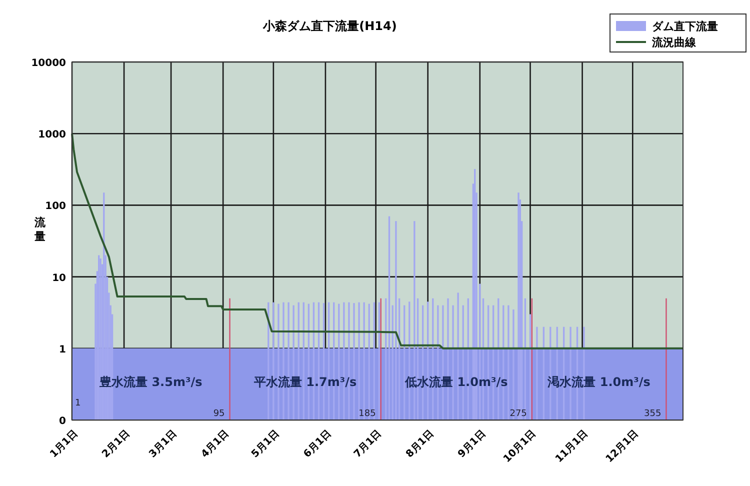  I want to click on annotation: 低水流量 1.0m³/s, so click(456, 382).